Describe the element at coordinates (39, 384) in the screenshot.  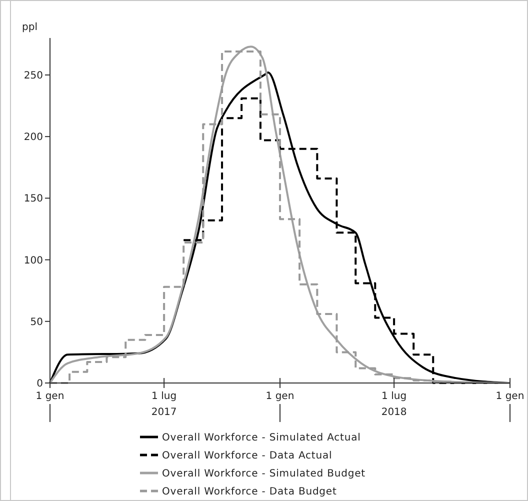
I see `y-tick-label: 0` at that location.